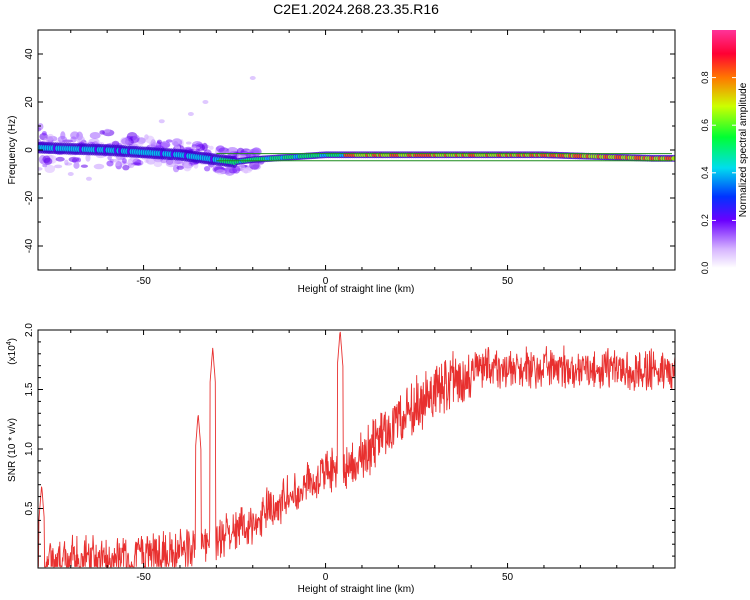  What do you see at coordinates (29, 330) in the screenshot?
I see `y-tick-label: 2.0` at bounding box center [29, 330].